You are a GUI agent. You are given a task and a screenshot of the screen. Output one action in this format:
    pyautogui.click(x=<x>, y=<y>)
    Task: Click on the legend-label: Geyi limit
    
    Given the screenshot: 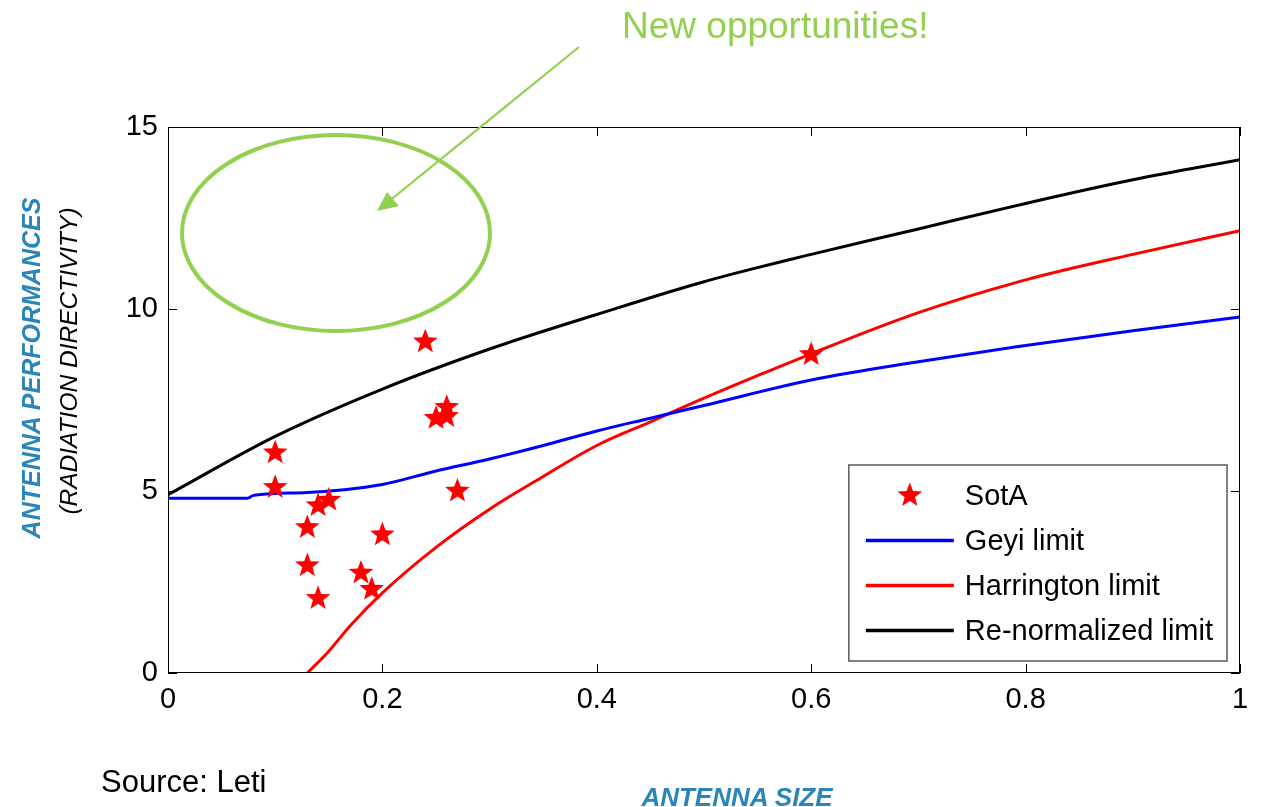 What is the action you would take?
    pyautogui.click(x=1024, y=539)
    